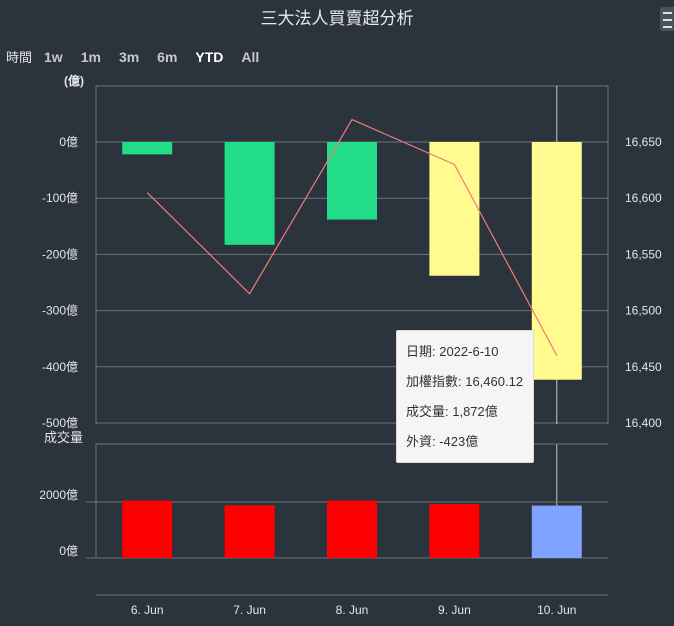 This screenshot has width=674, height=626. Describe the element at coordinates (249, 610) in the screenshot. I see `x-tick-label: 7. Jun` at that location.